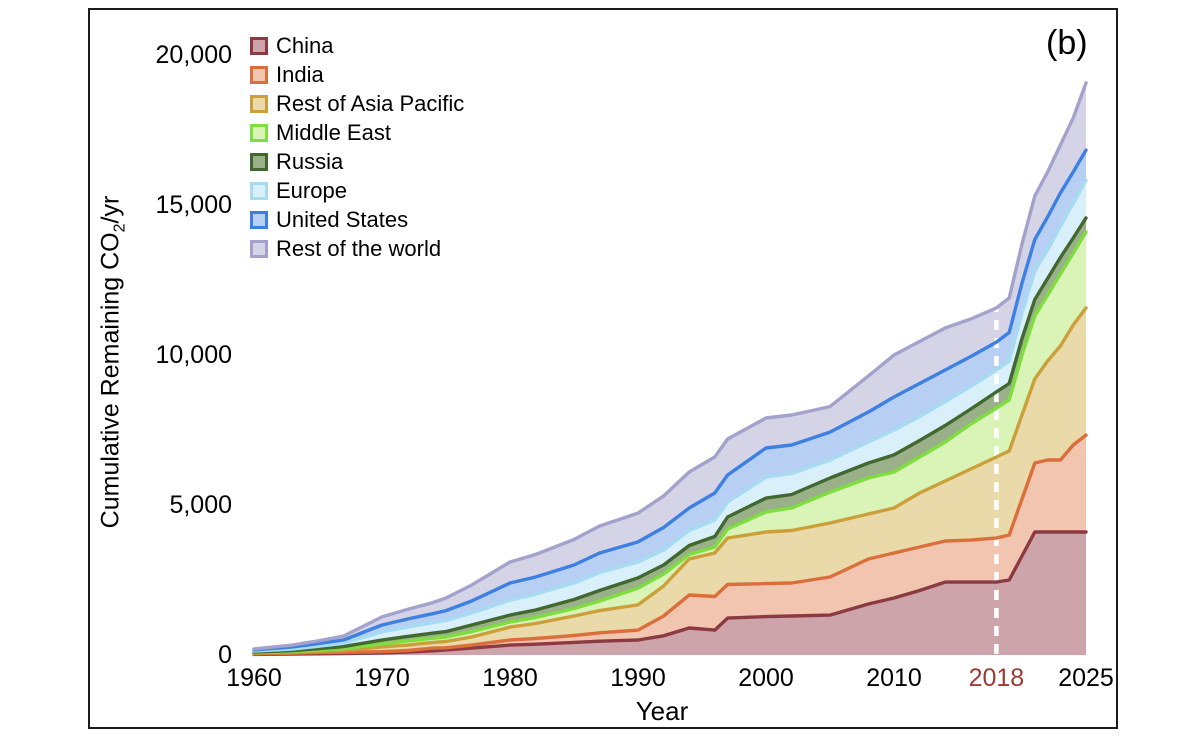 The image size is (1200, 740). I want to click on x-tick-label: 2025, so click(1086, 678).